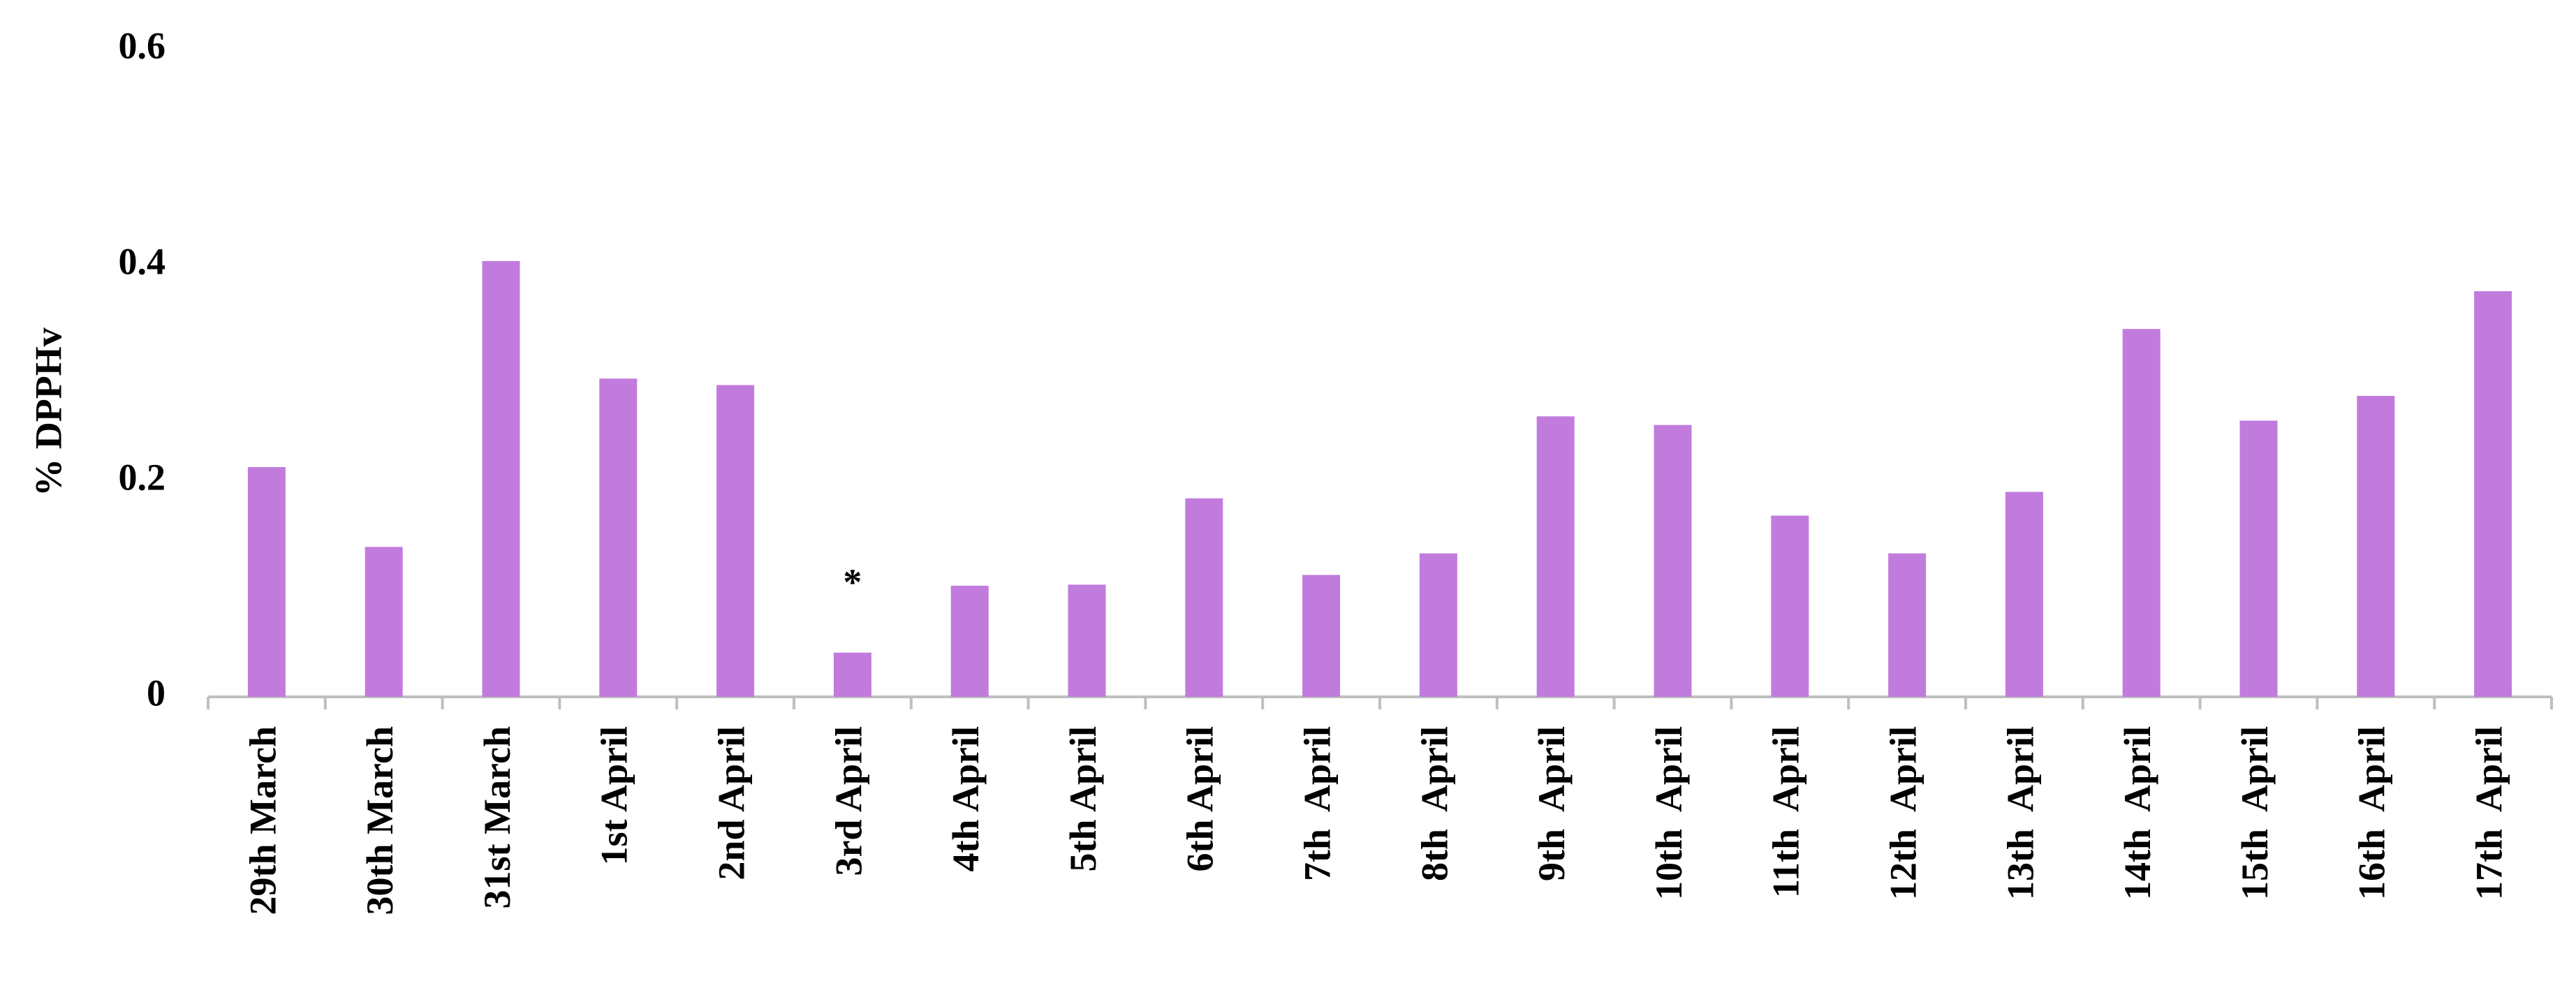  What do you see at coordinates (2137, 813) in the screenshot?
I see `x-tick-label: 14th April` at bounding box center [2137, 813].